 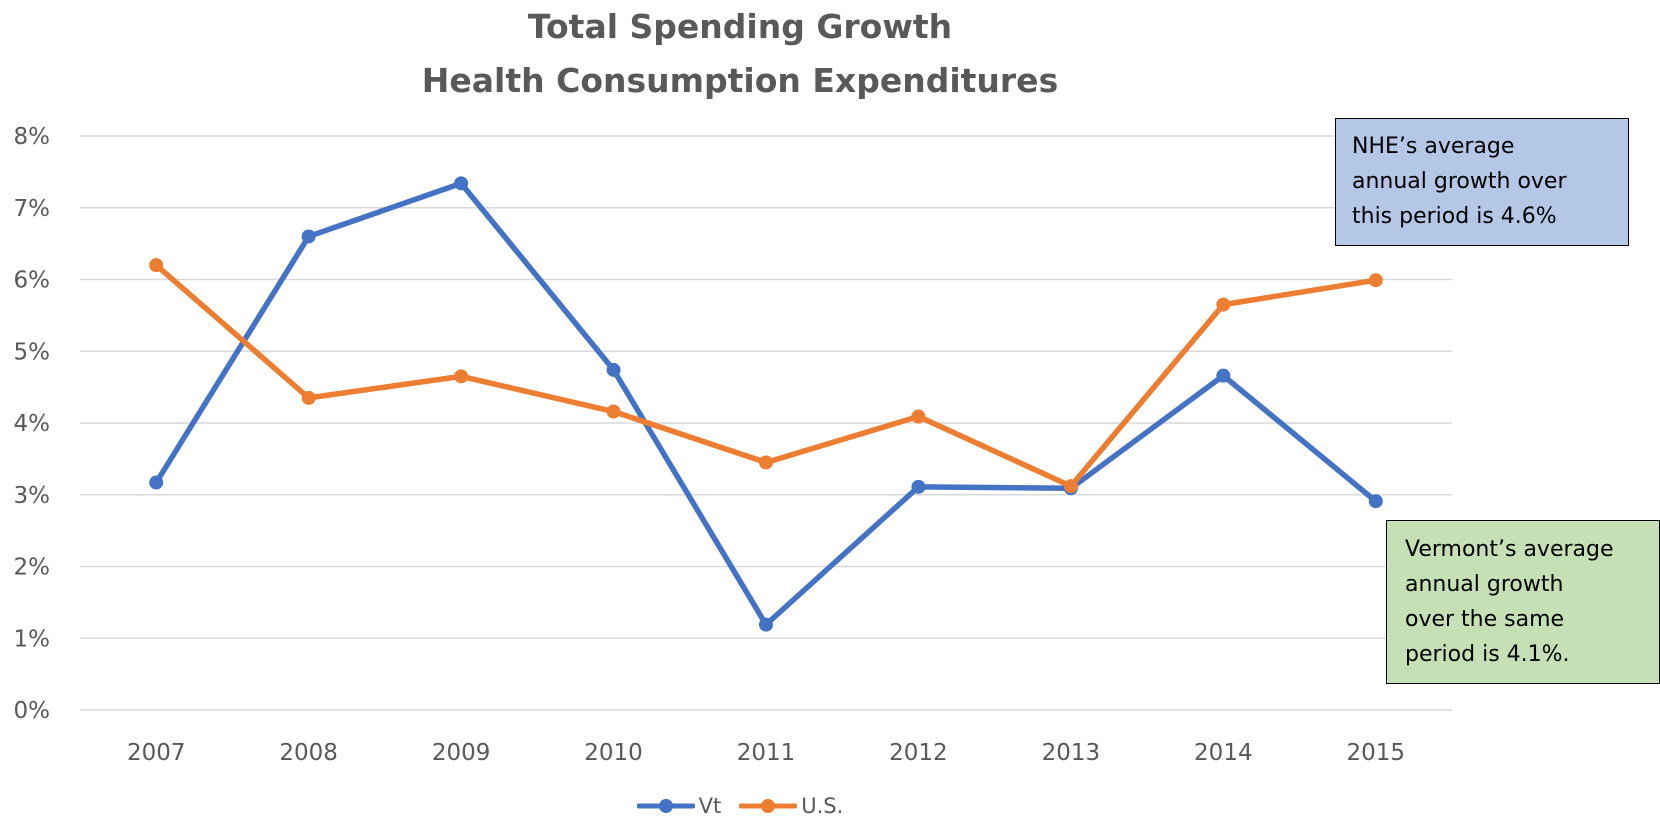 I want to click on x-tick-label: 2008, so click(x=308, y=753).